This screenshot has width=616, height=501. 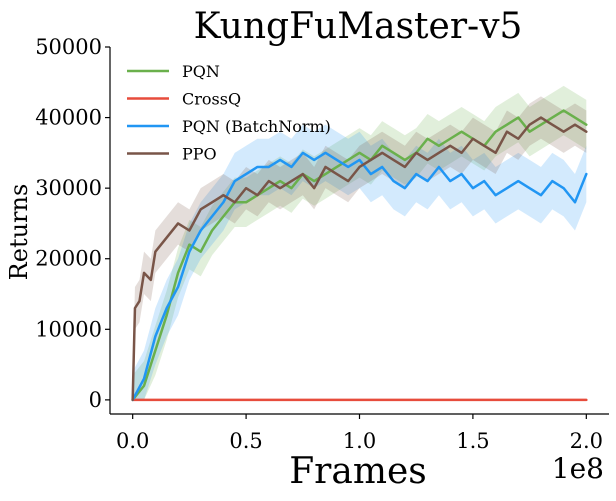 I want to click on chart-title: KungFuMaster-v5, so click(x=358, y=26).